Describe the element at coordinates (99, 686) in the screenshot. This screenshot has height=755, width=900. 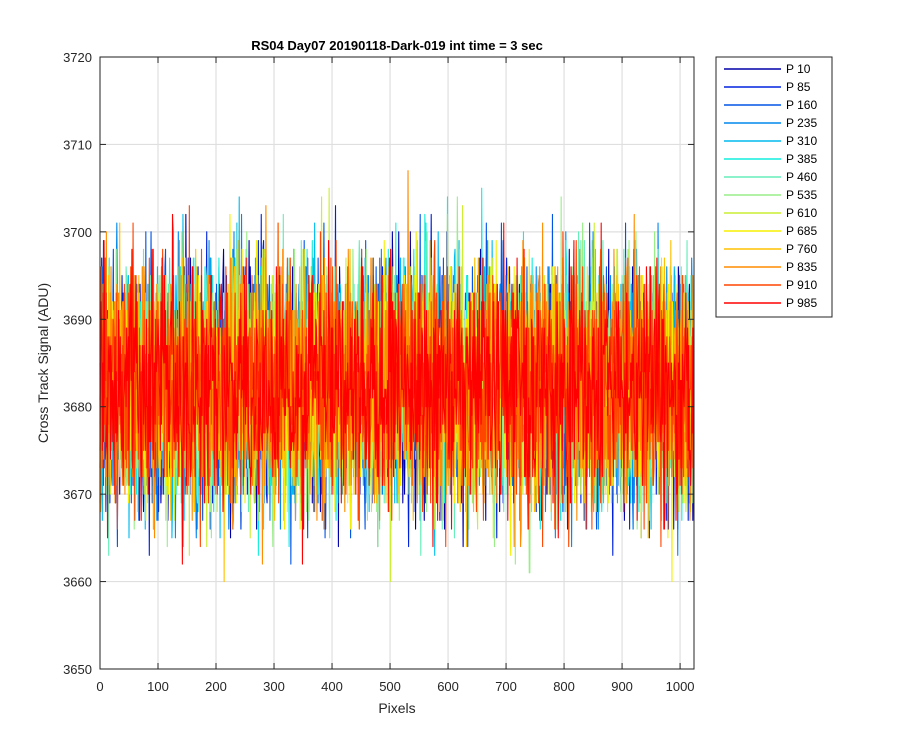
I see `x-tick-label: 0` at that location.